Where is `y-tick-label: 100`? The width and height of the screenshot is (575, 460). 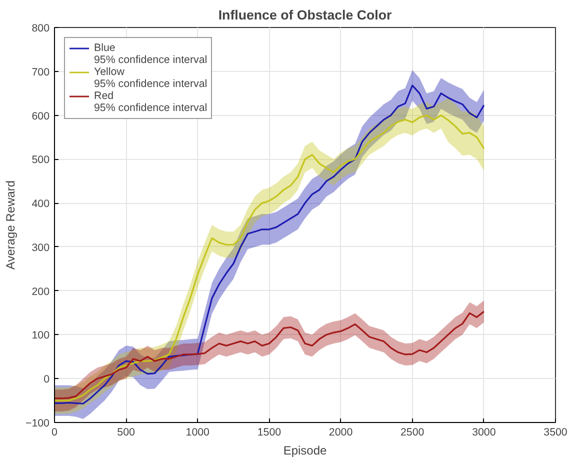
y-tick-label: 100 is located at coordinates (41, 336).